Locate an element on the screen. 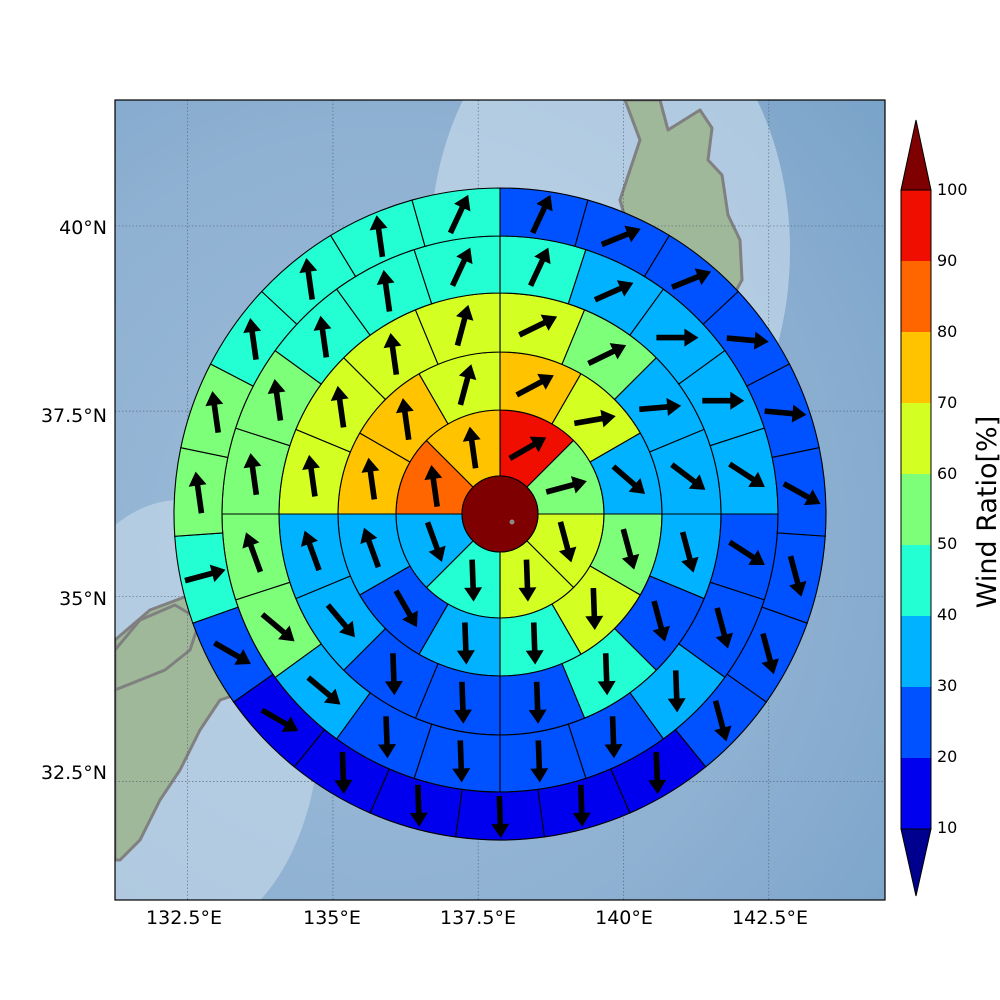 The height and width of the screenshot is (1000, 1000). x-tick-label: 135°E is located at coordinates (332, 918).